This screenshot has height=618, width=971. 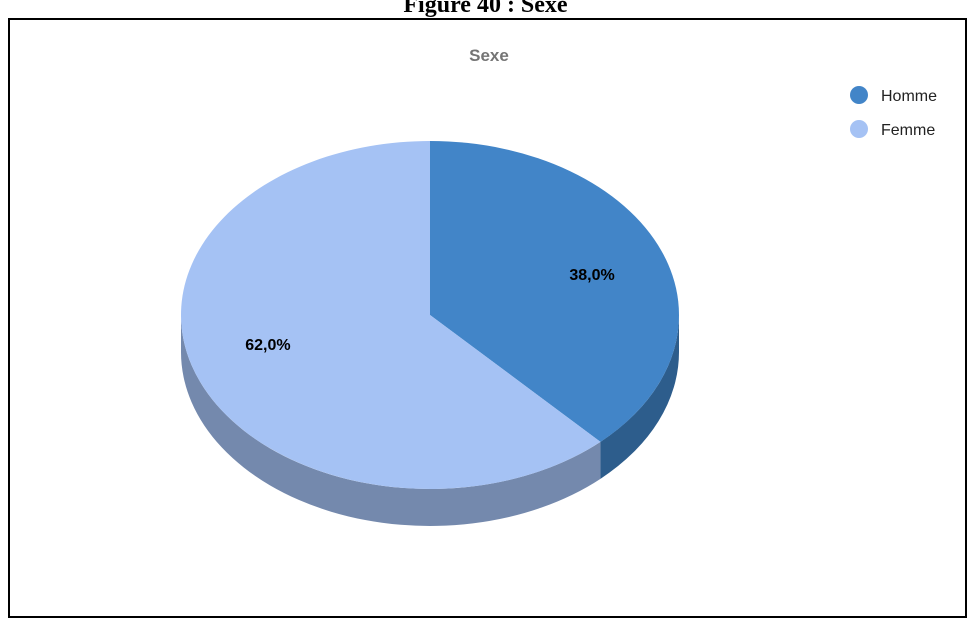 I want to click on legend-label-homme: Homme, so click(x=909, y=96).